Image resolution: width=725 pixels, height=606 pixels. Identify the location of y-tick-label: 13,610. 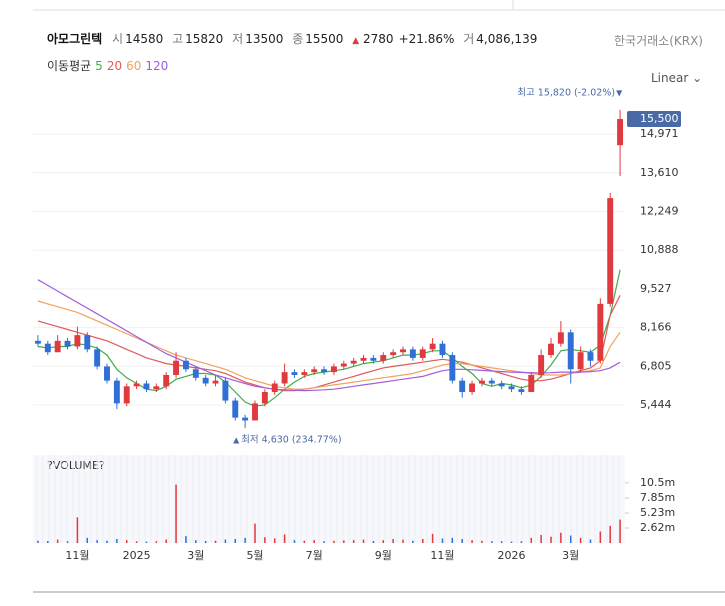
(659, 172).